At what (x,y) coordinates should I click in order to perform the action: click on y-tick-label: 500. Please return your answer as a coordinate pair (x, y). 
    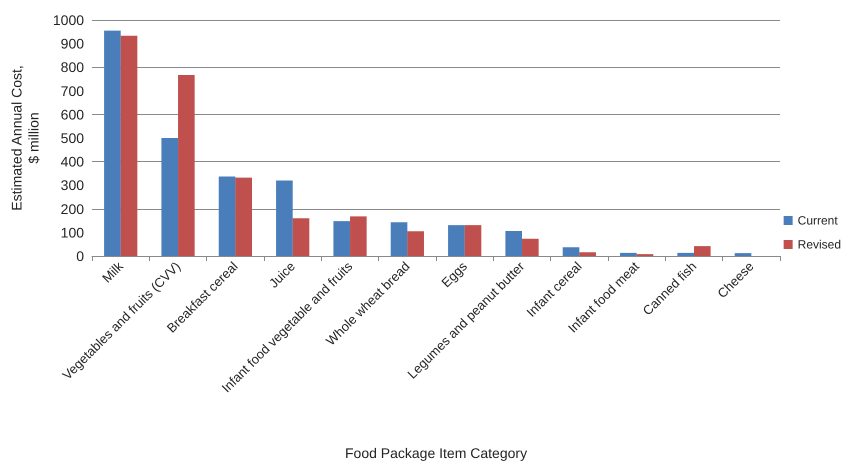
    Looking at the image, I should click on (72, 138).